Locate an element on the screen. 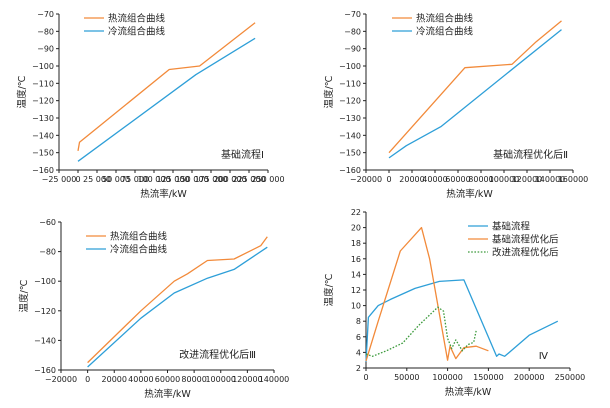  x-tick-label: 250000 is located at coordinates (570, 377).